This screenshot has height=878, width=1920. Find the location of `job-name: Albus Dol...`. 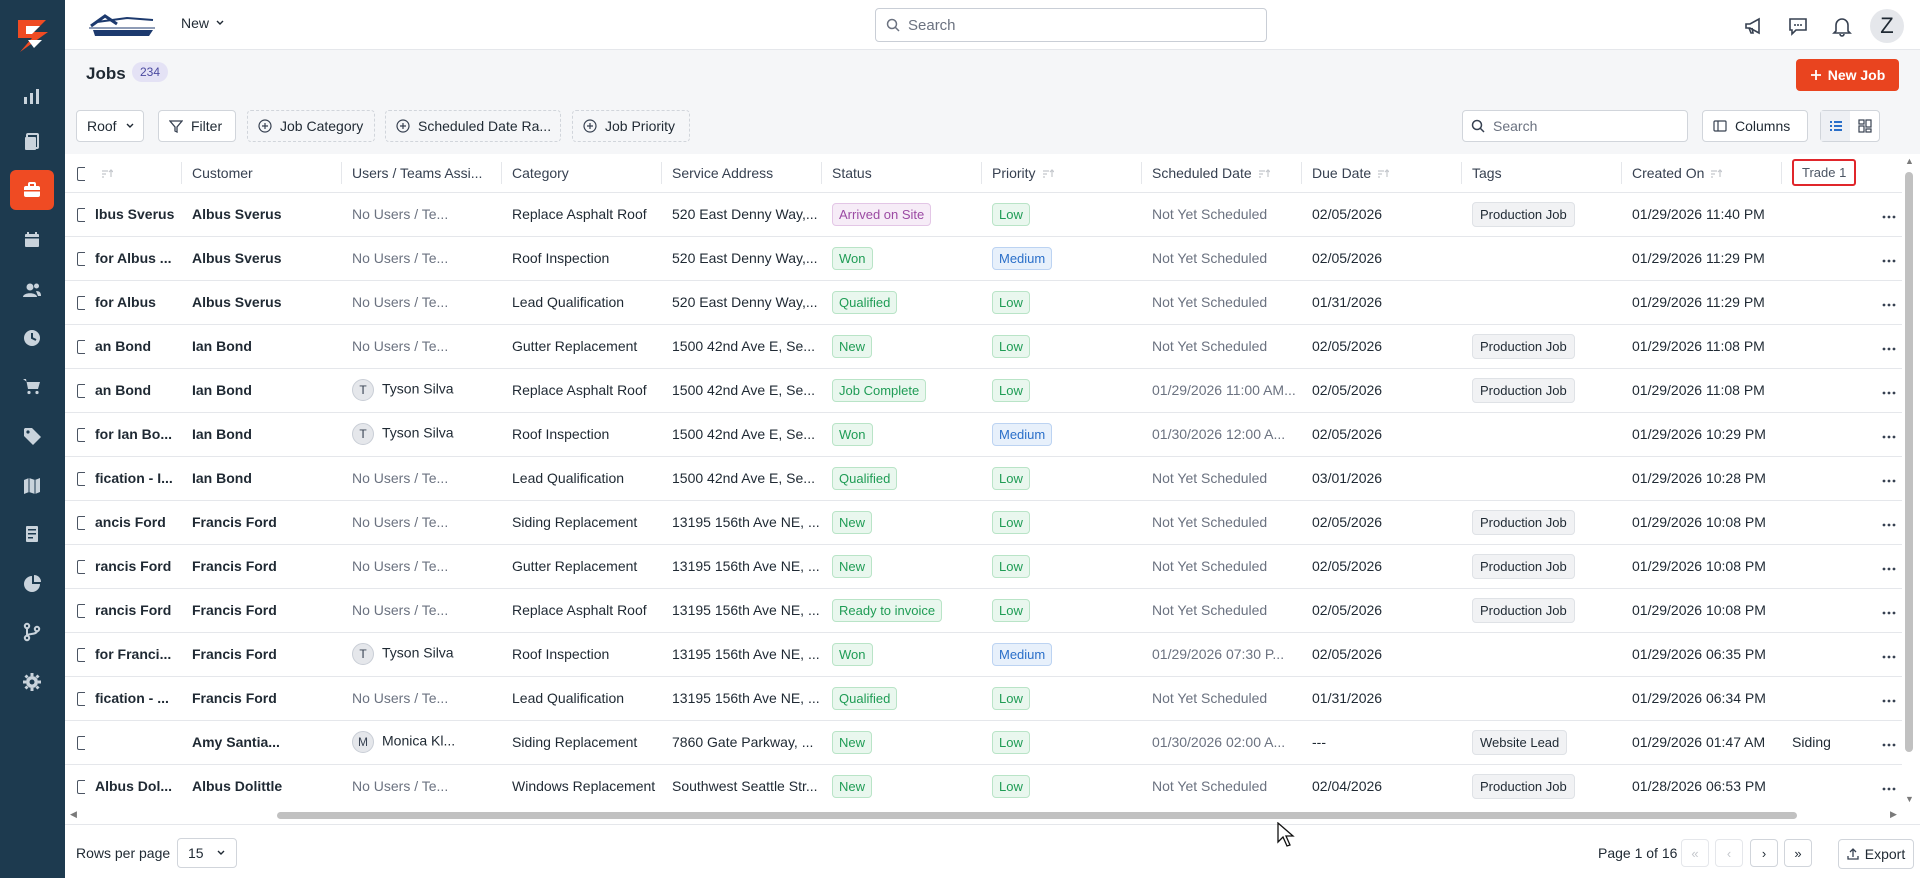

job-name: Albus Dol... is located at coordinates (133, 786).